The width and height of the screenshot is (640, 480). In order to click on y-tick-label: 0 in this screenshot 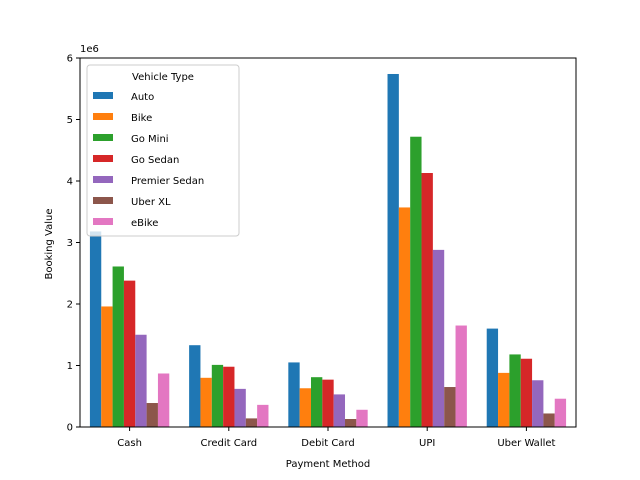, I will do `click(70, 428)`.